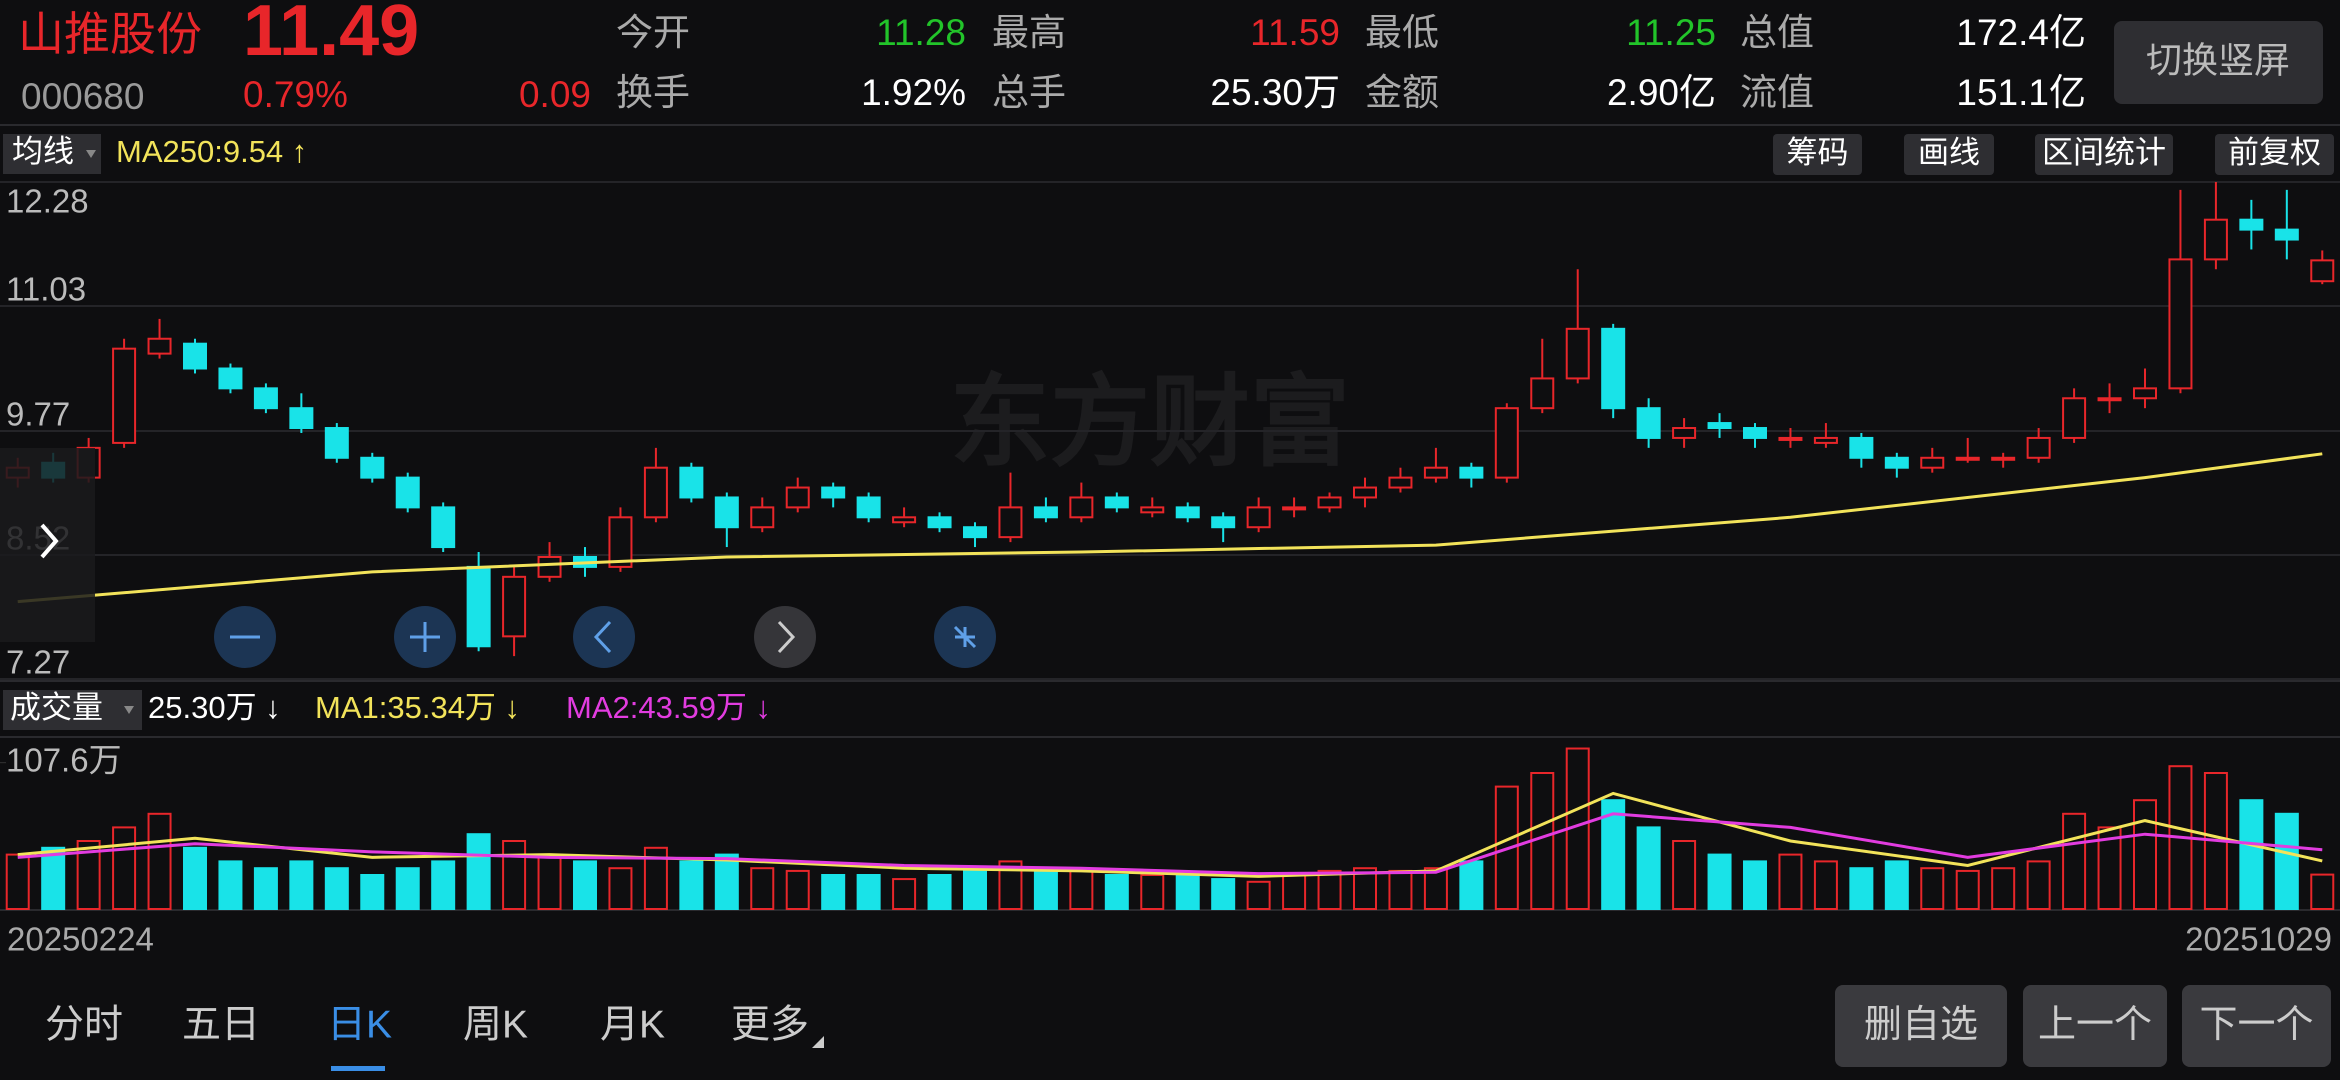 Image resolution: width=2340 pixels, height=1080 pixels. I want to click on stat-value: 11.25, so click(1671, 32).